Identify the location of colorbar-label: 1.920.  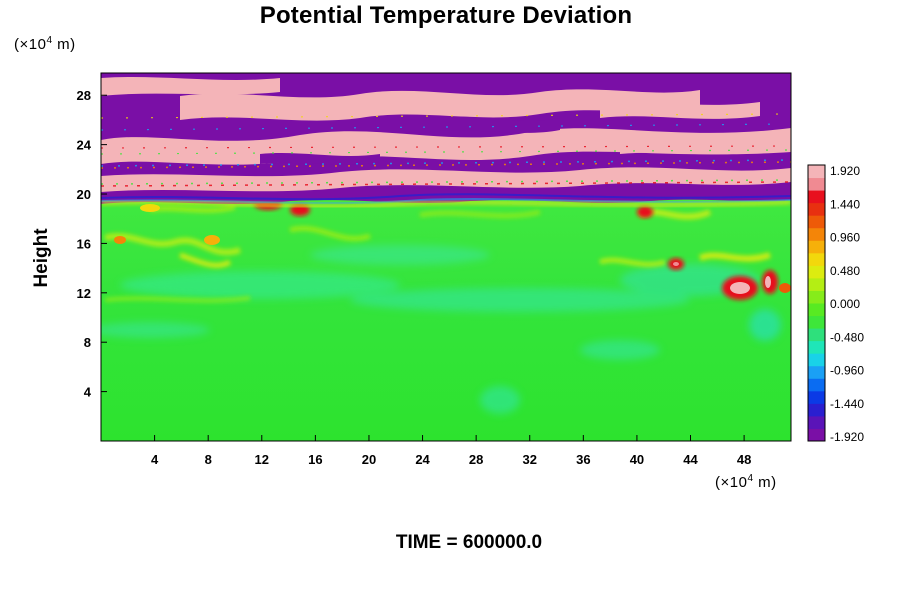
(845, 171).